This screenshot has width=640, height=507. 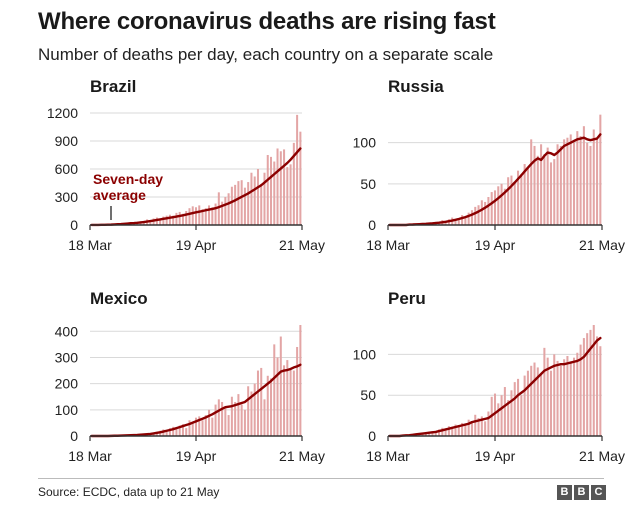 I want to click on y-tick-label: 300, so click(x=67, y=197).